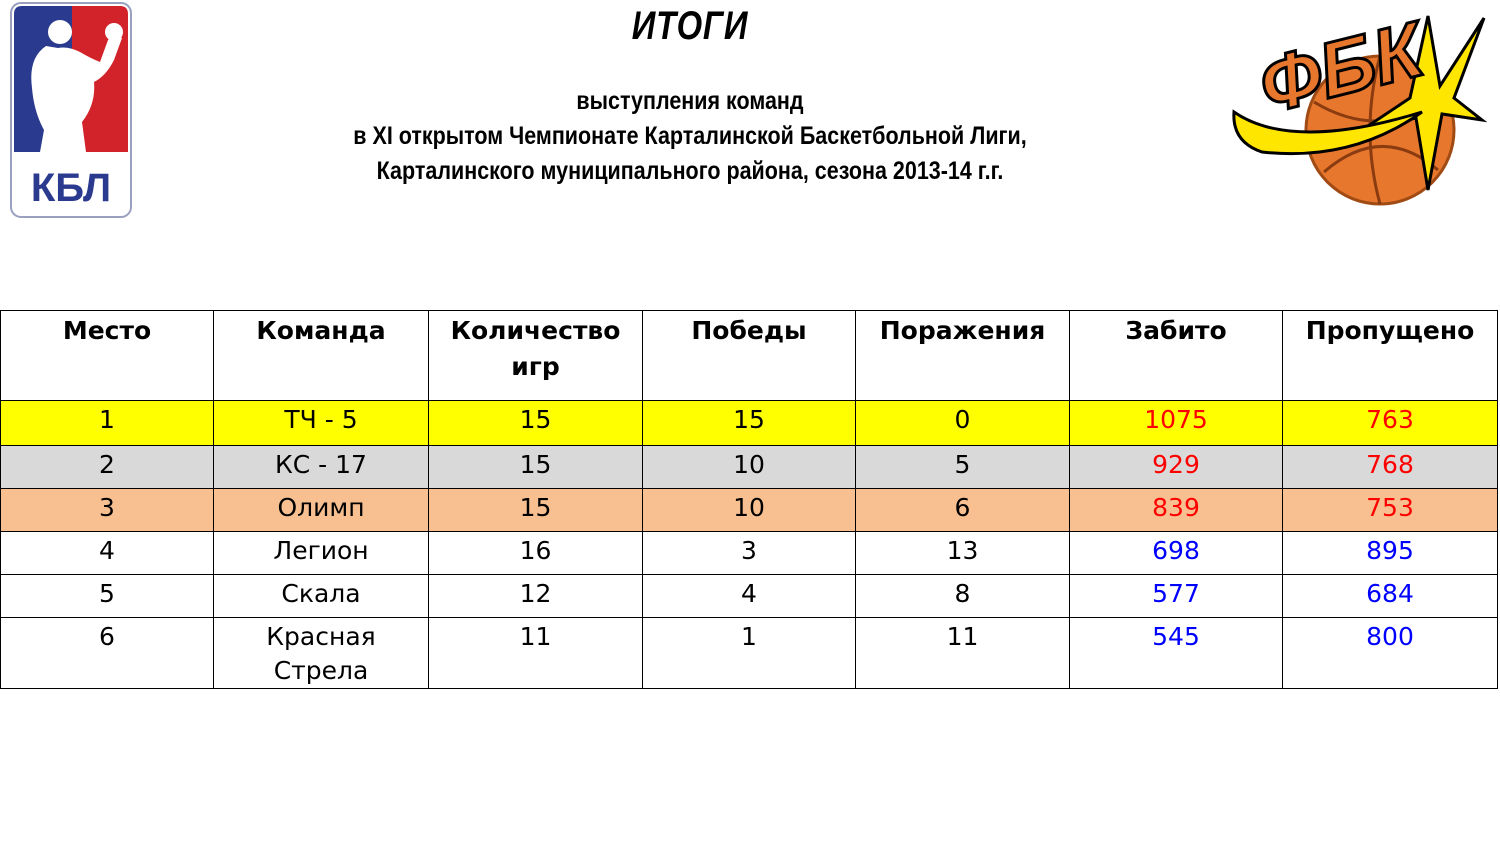  I want to click on table-row: 3 Олимп 15 10 6 839 753, so click(749, 510).